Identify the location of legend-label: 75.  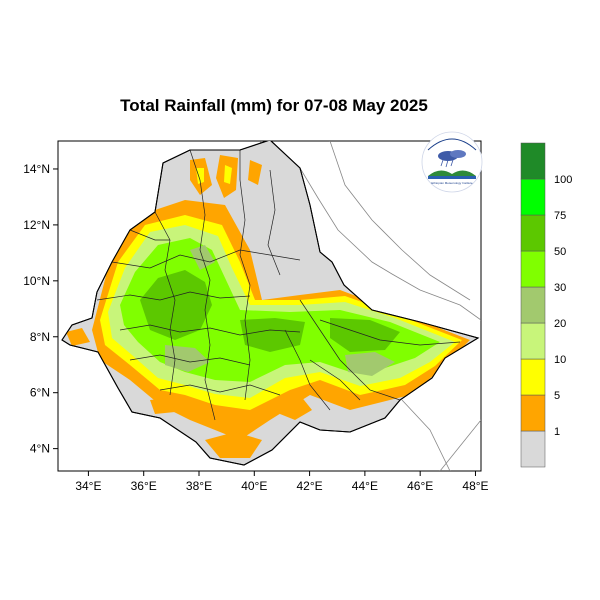
(560, 216).